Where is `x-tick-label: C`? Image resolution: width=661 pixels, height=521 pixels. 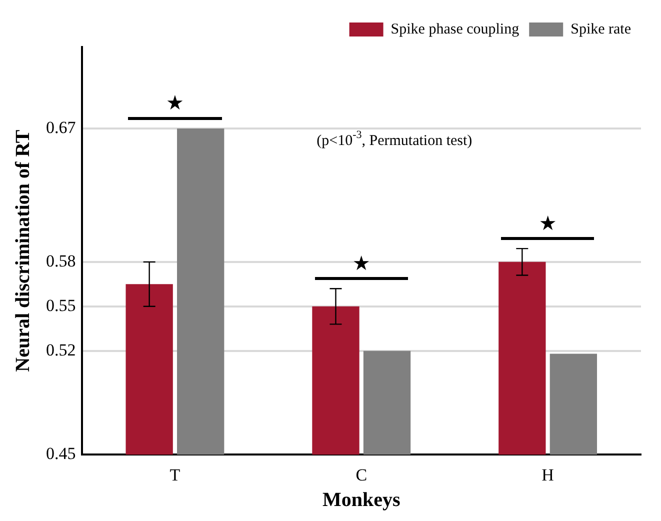
x-tick-label: C is located at coordinates (362, 474).